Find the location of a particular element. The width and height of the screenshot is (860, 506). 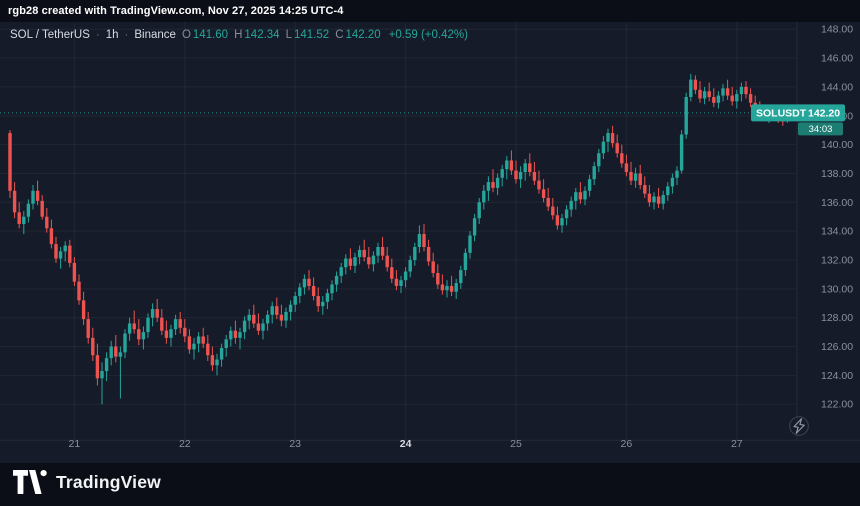

ohlc-close: C 142.20 is located at coordinates (358, 35).